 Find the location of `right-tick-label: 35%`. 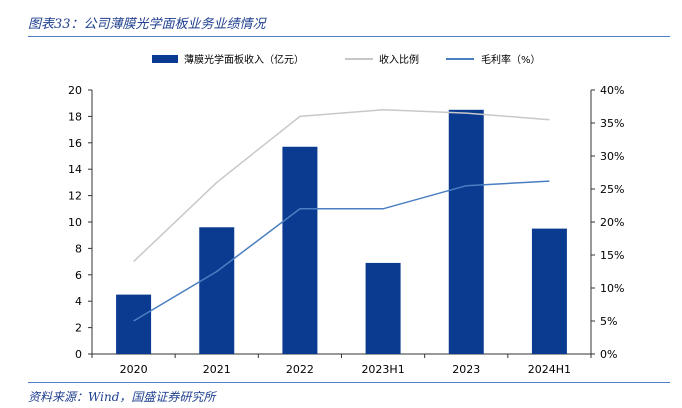

right-tick-label: 35% is located at coordinates (612, 123).